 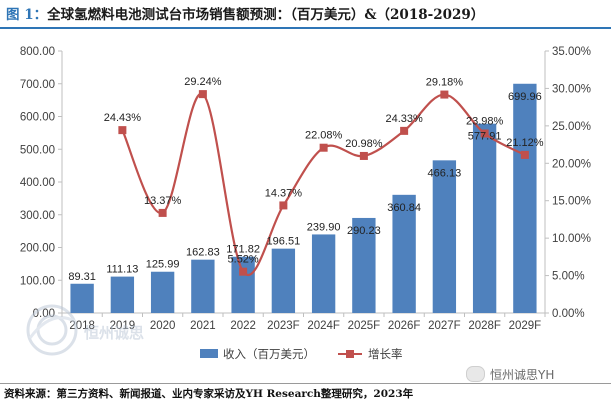 What do you see at coordinates (243, 326) in the screenshot?
I see `x-axis-tick-label: 2022` at bounding box center [243, 326].